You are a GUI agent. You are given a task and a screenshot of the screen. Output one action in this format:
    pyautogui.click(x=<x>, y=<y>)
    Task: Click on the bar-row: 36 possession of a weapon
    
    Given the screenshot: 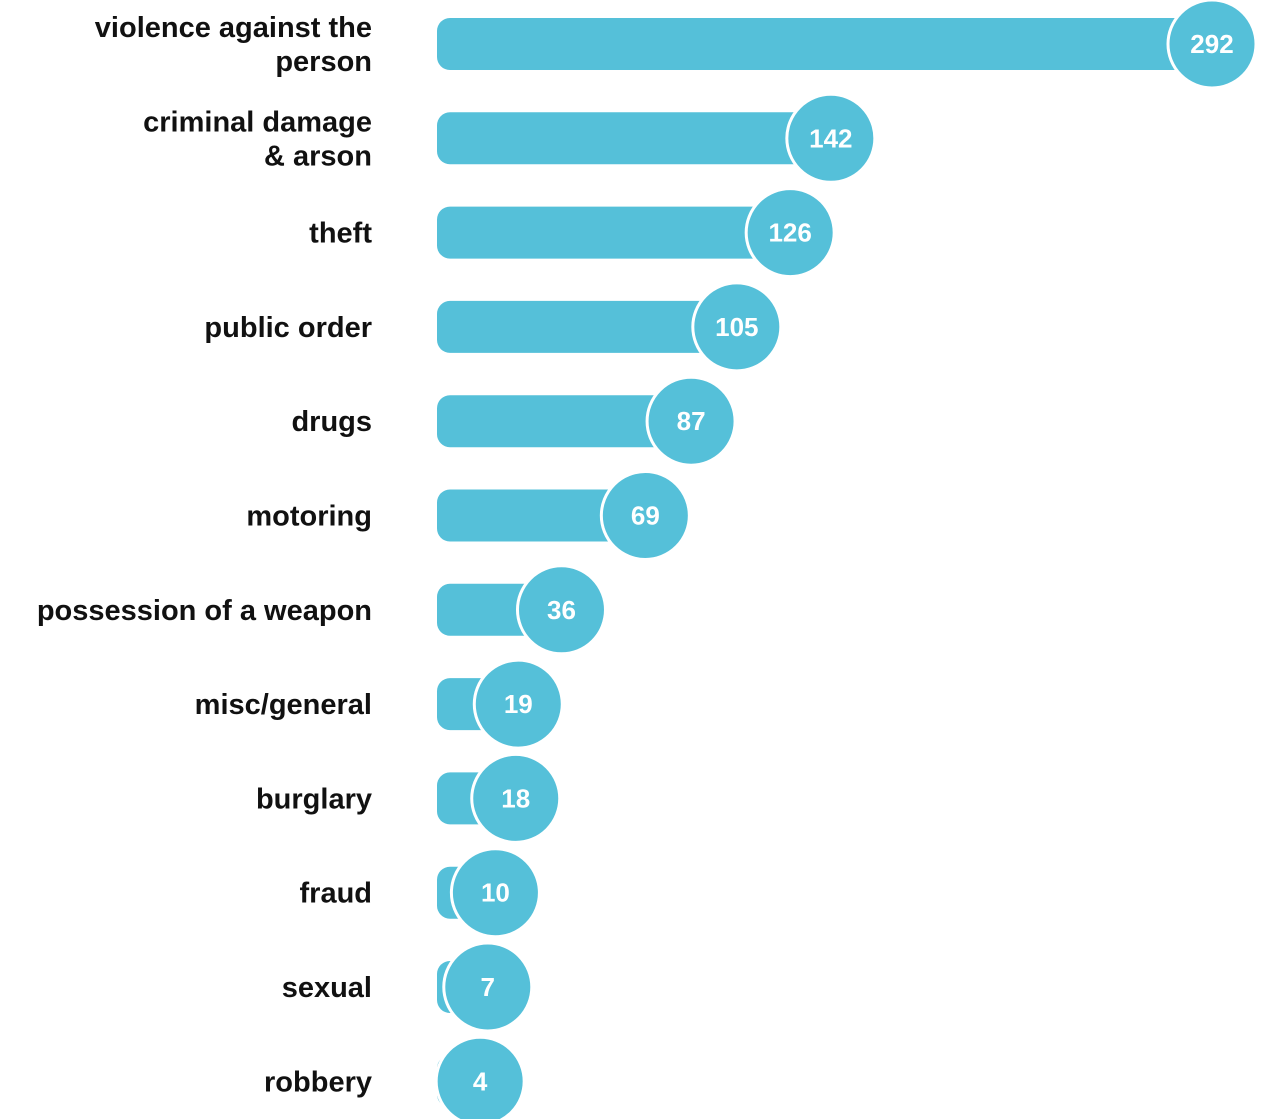 What is the action you would take?
    pyautogui.click(x=322, y=610)
    